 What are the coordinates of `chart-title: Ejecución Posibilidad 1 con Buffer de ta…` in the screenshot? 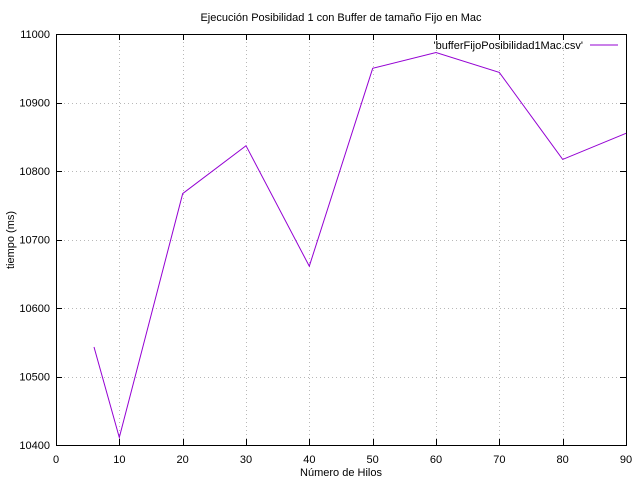 It's located at (341, 18).